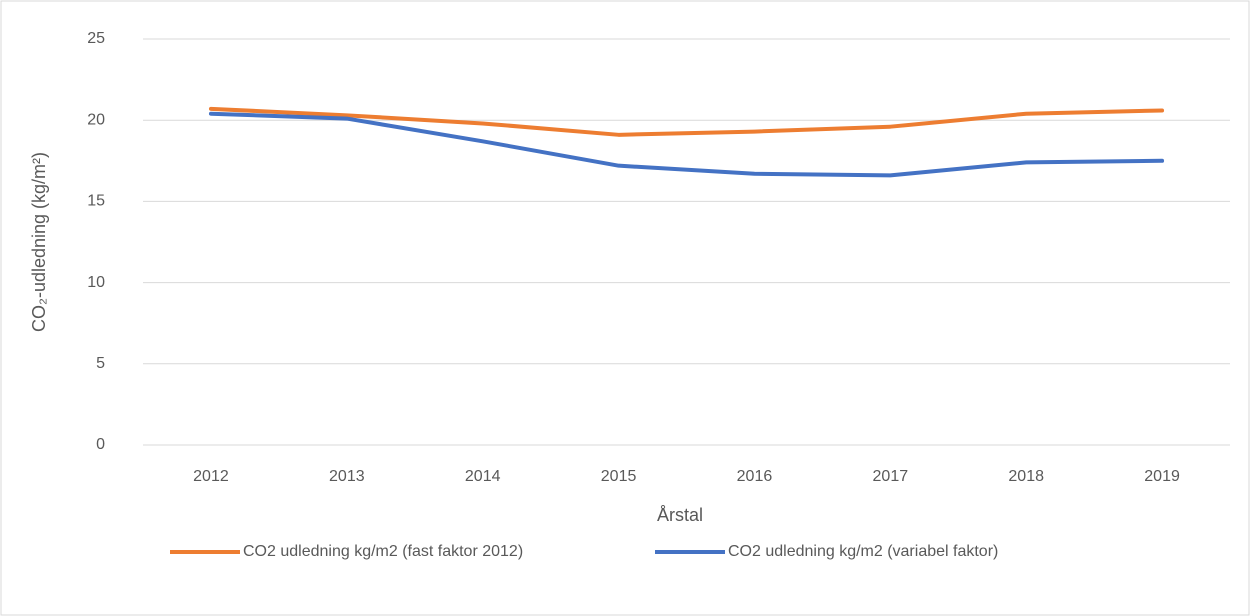  What do you see at coordinates (96, 201) in the screenshot?
I see `y-tick-label: 15` at bounding box center [96, 201].